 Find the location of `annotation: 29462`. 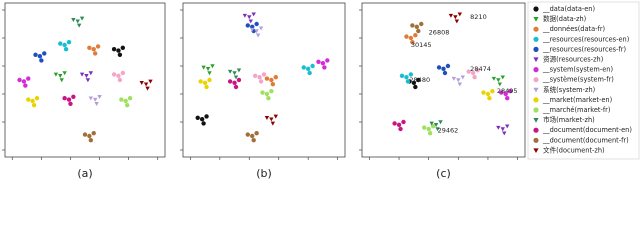

annotation: 29462 is located at coordinates (448, 130).